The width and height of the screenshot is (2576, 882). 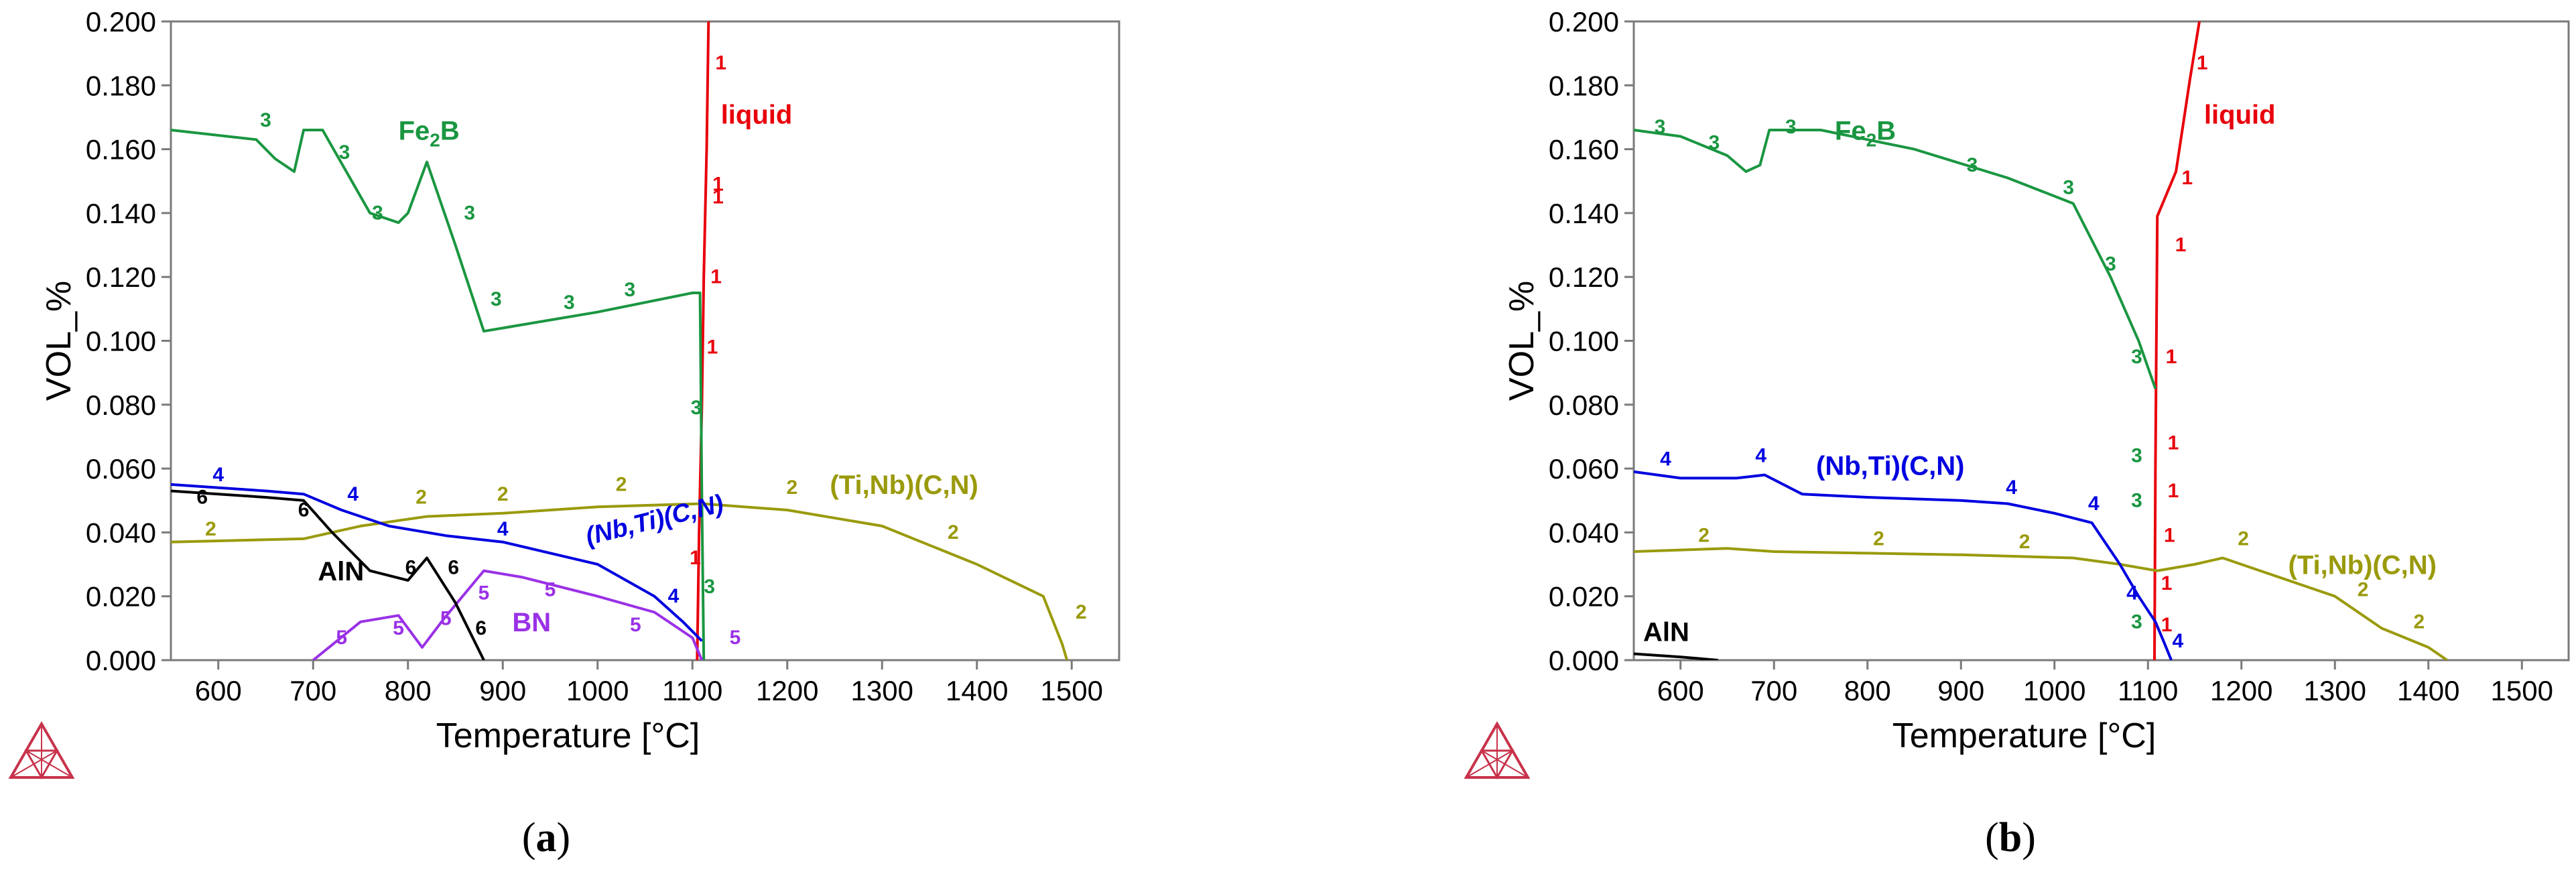 I want to click on series-line-tinb, so click(x=620, y=581).